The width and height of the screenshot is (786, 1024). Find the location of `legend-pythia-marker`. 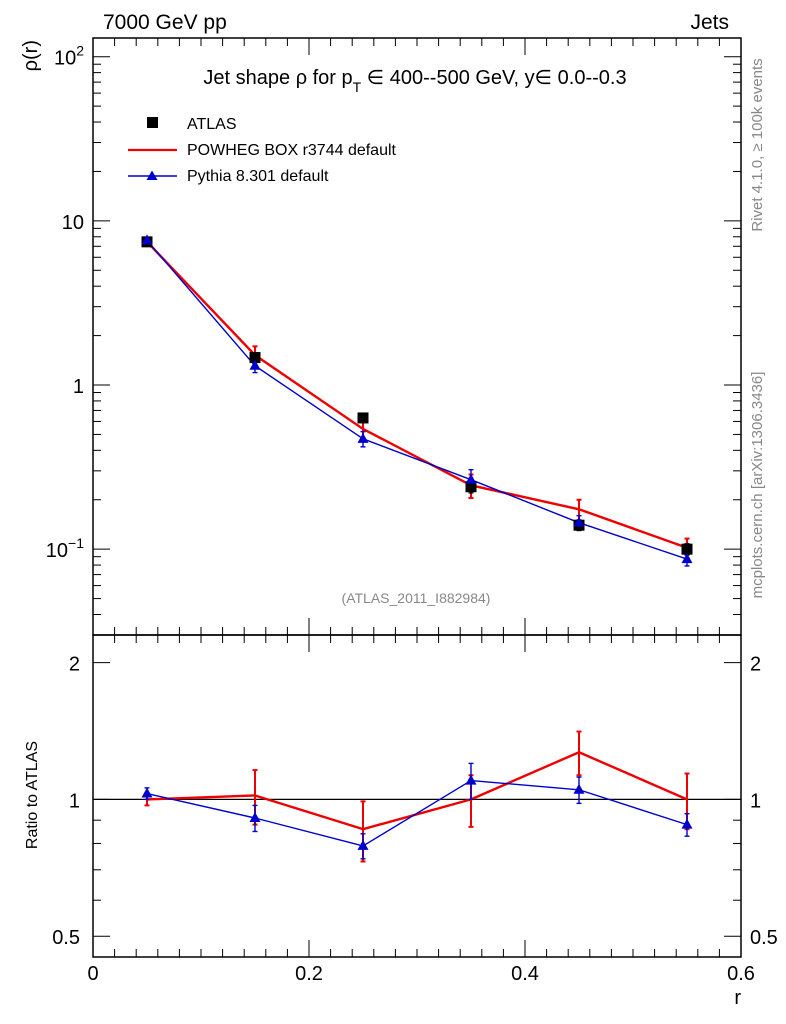

legend-pythia-marker is located at coordinates (152, 175).